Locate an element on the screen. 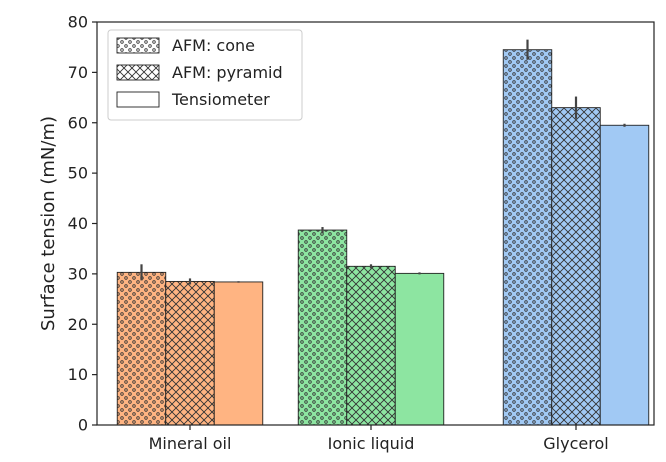  bar-ionic-liquid-tensiometer is located at coordinates (419, 349).